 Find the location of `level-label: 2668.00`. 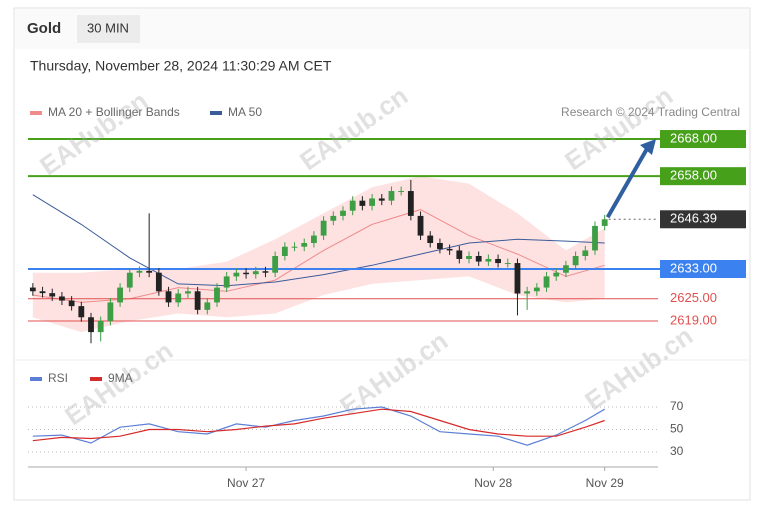

level-label: 2668.00 is located at coordinates (693, 137).